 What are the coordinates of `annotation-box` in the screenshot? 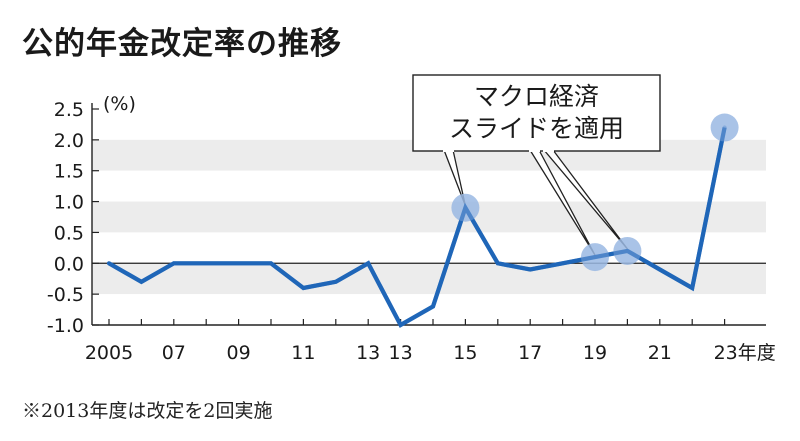 It's located at (536, 113).